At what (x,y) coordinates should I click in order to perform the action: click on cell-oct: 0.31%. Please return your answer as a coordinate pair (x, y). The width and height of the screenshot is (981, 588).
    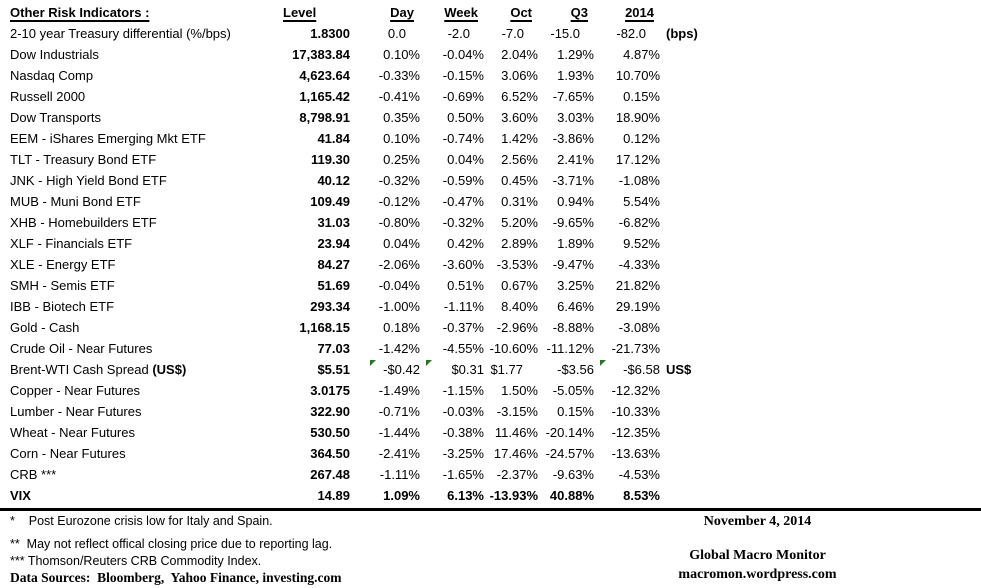
    Looking at the image, I should click on (519, 201).